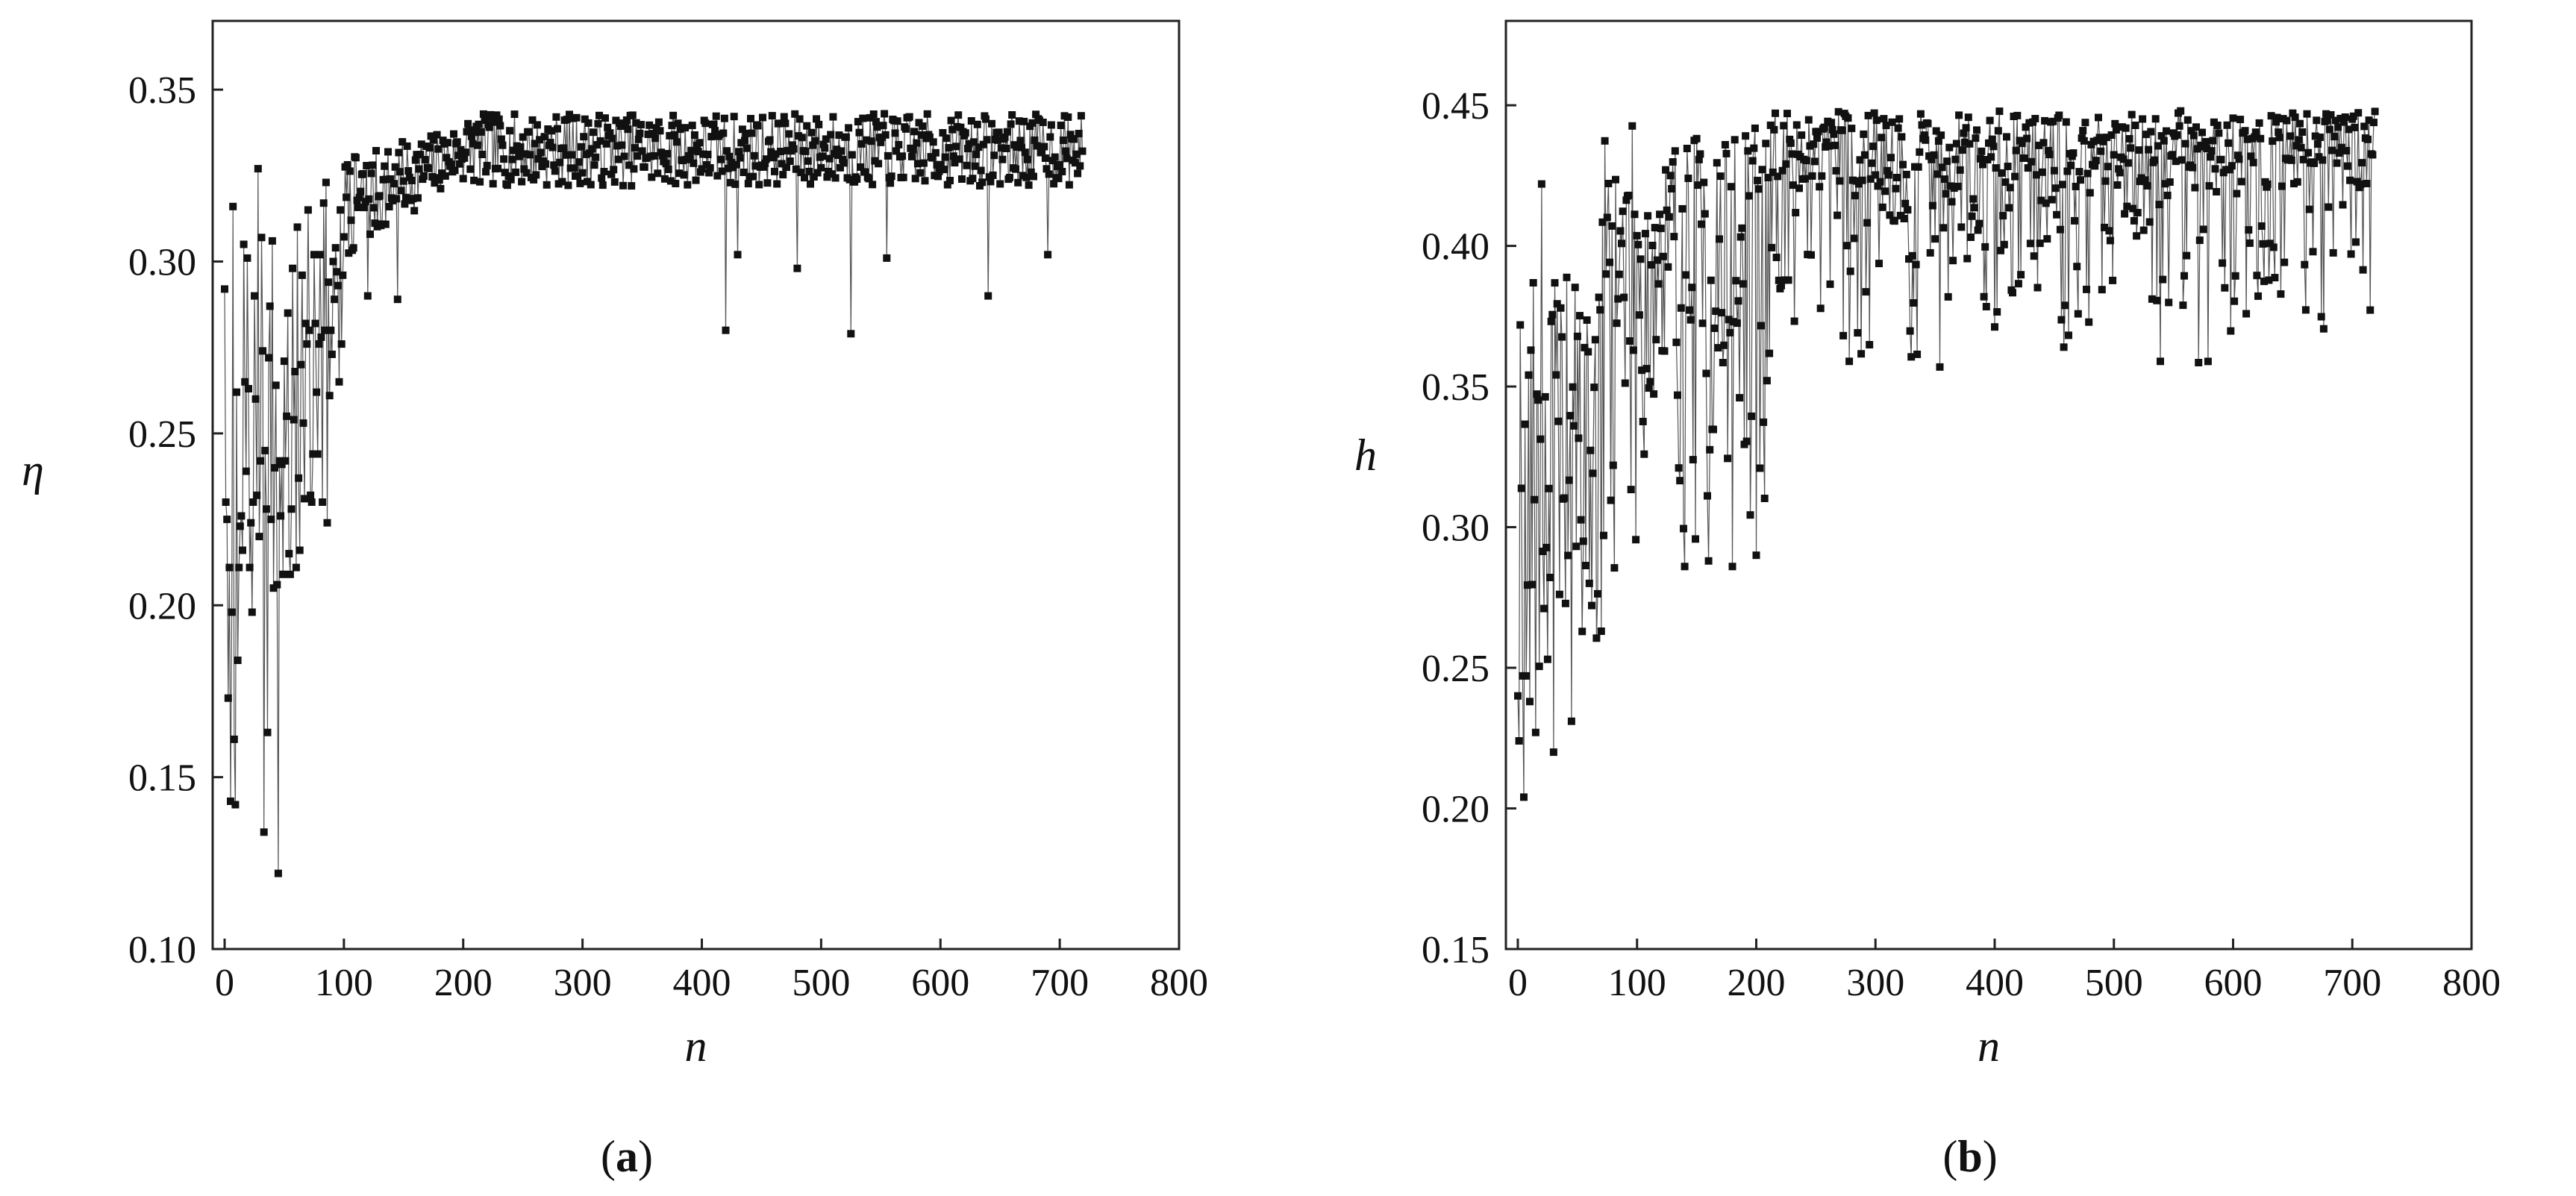  Describe the element at coordinates (344, 983) in the screenshot. I see `x-tick-label: 100` at that location.